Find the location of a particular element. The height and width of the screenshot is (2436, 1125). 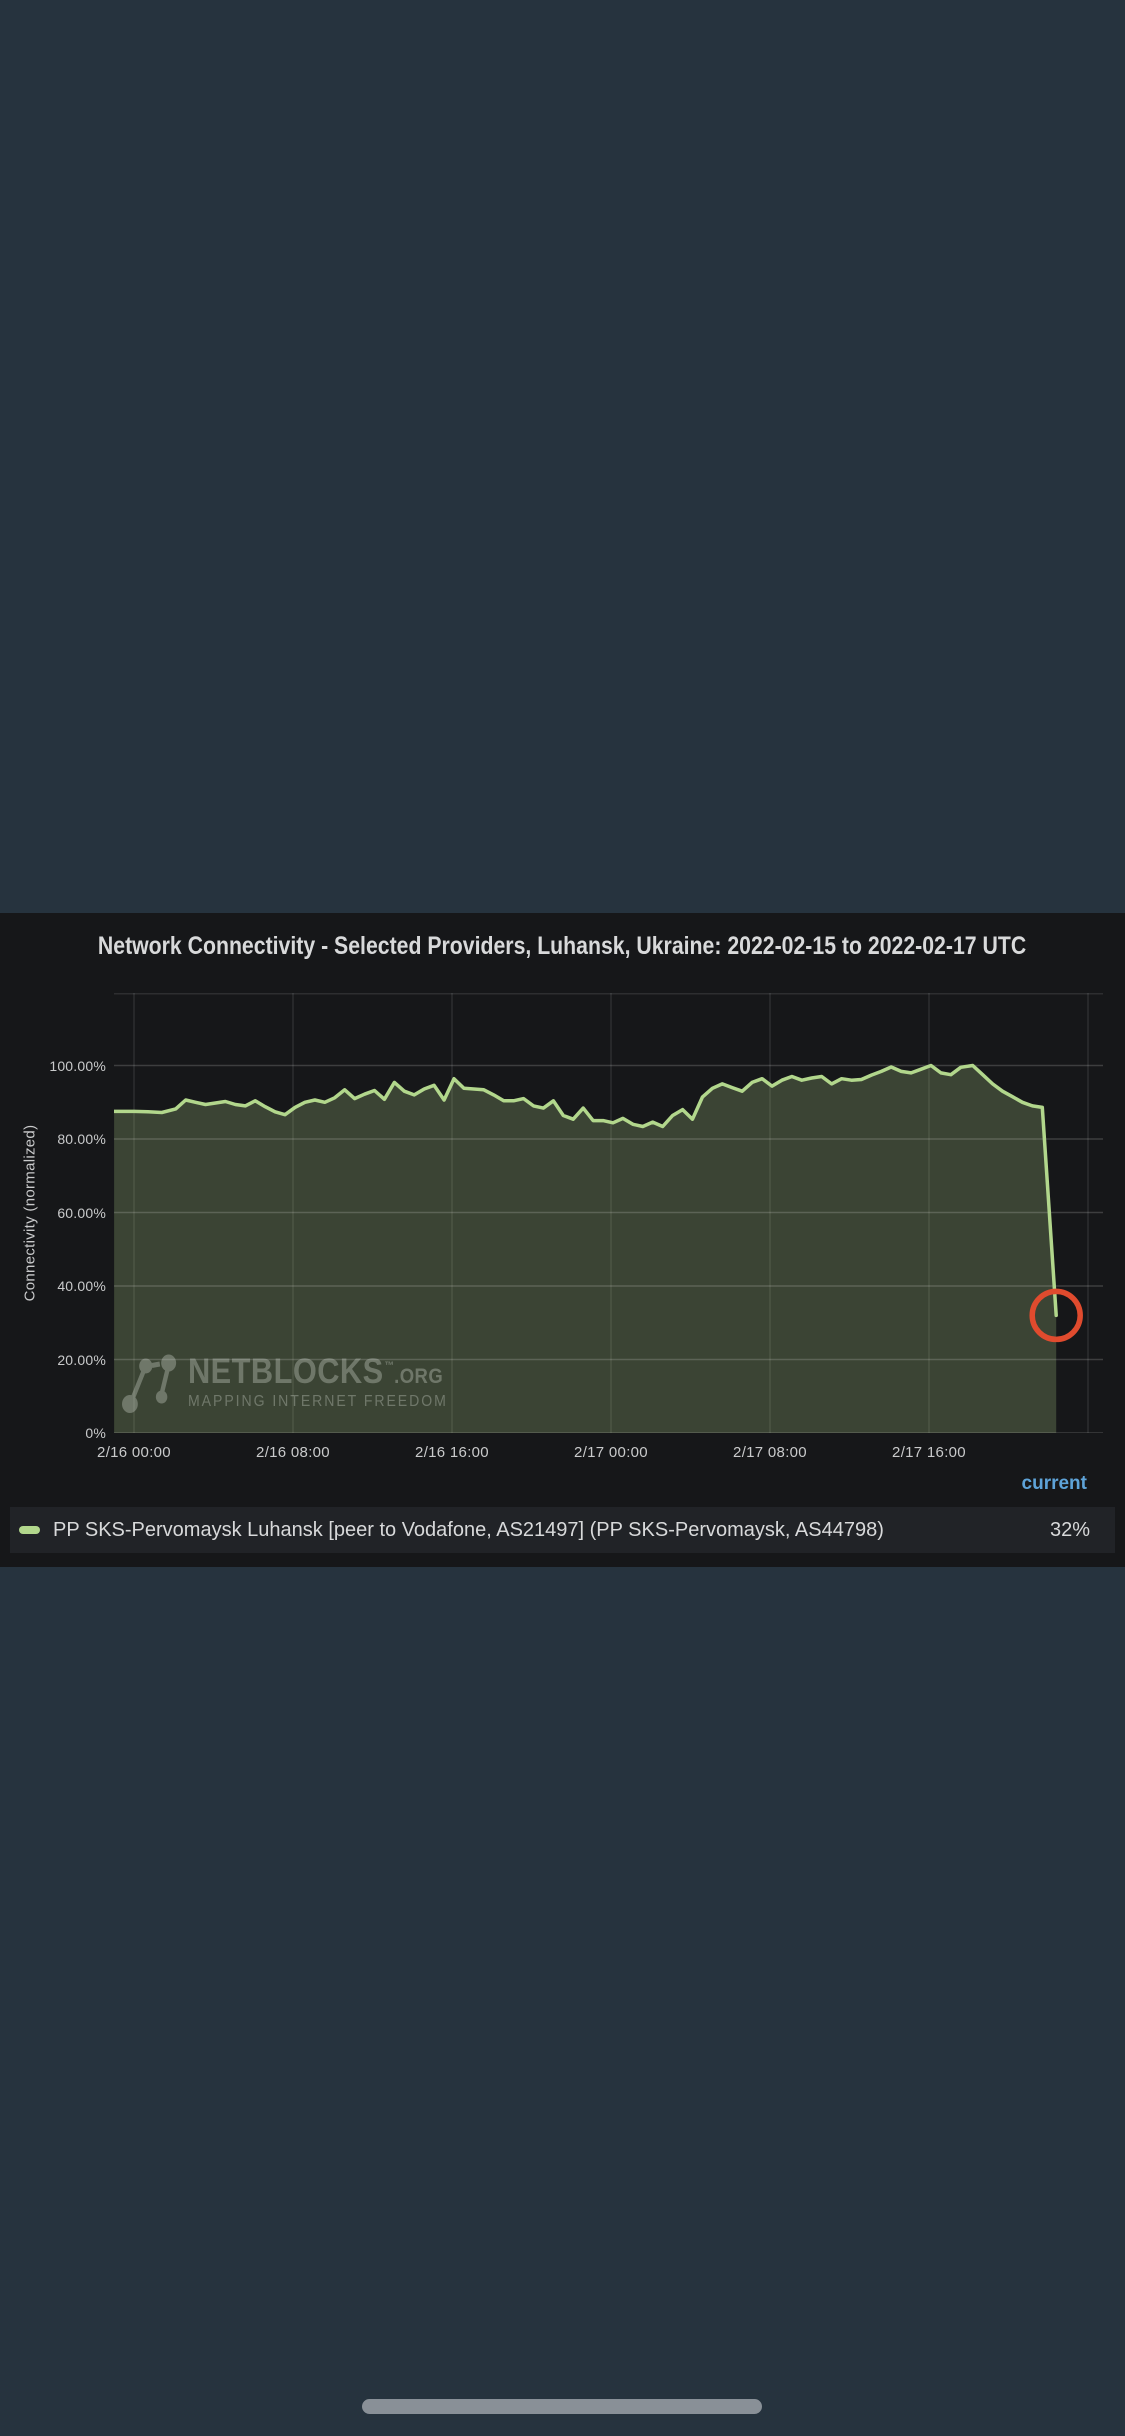

watermark-trademark: ™ is located at coordinates (389, 1366).